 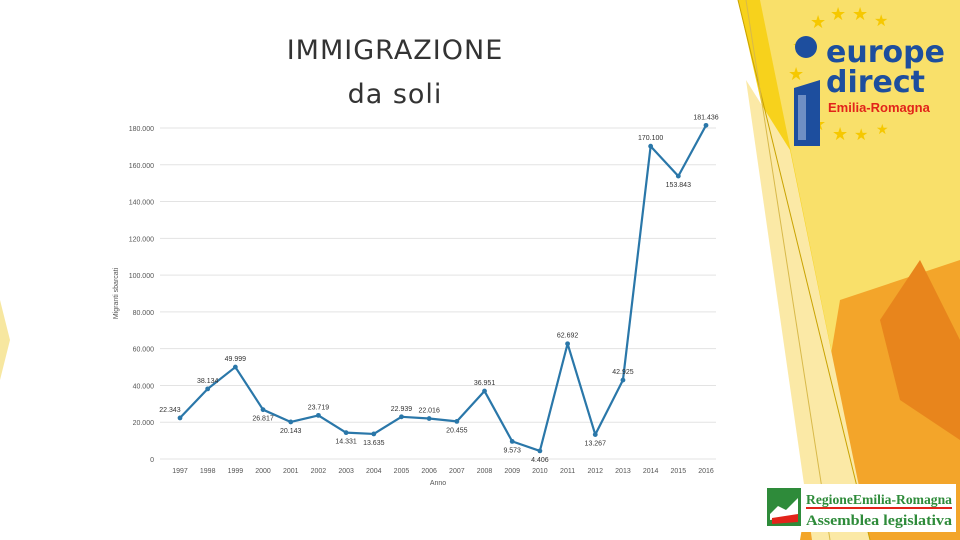 What do you see at coordinates (920, 350) in the screenshot?
I see `deco-dark-orange-band` at bounding box center [920, 350].